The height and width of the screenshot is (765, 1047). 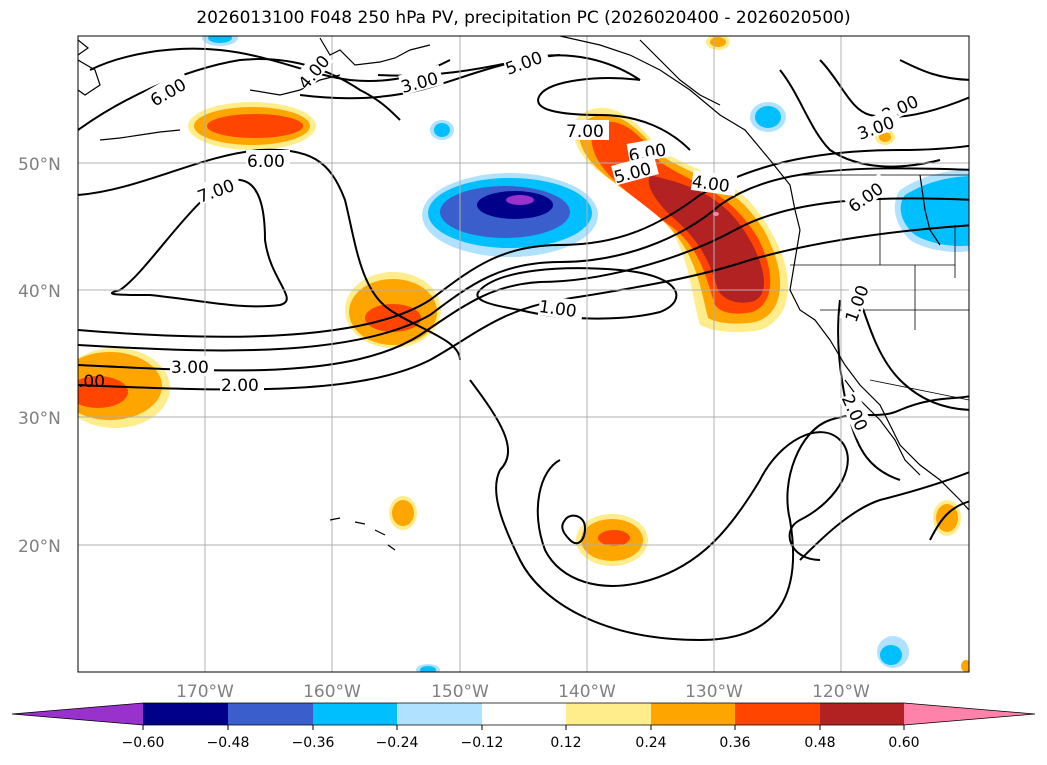 I want to click on lat-label: 50°N, so click(x=39, y=165).